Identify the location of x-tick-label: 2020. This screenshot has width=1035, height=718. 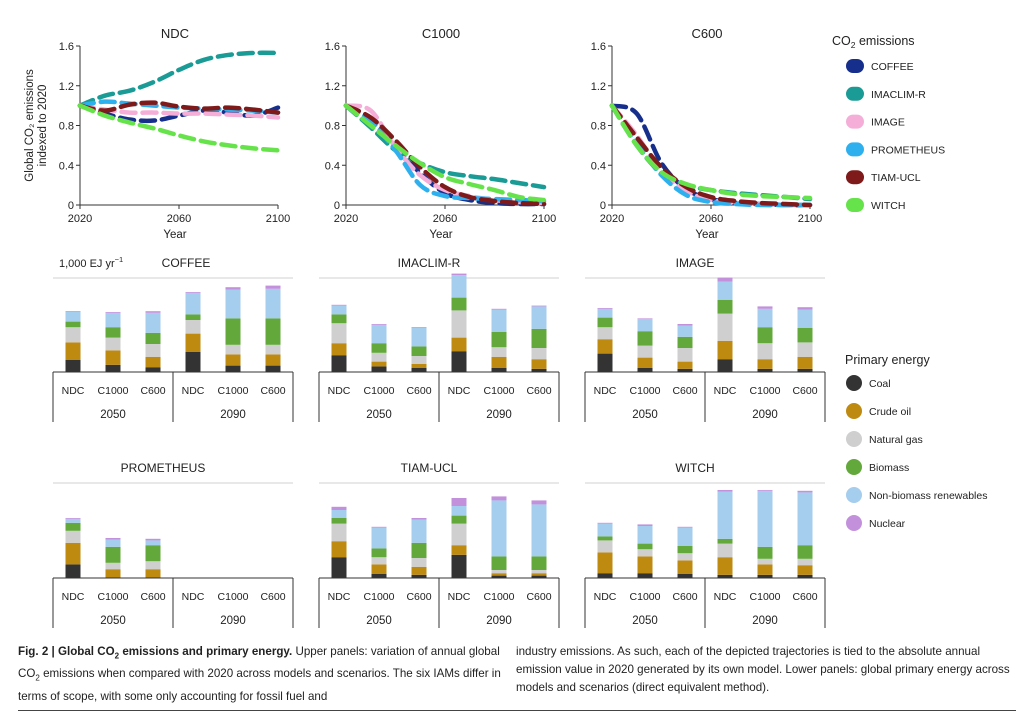
(80, 219).